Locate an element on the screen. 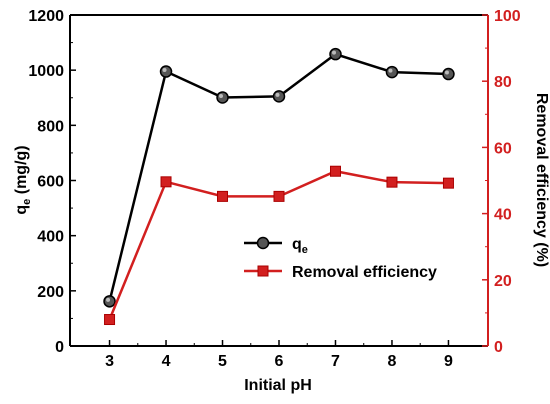 The width and height of the screenshot is (550, 404). legend: qe Removal efficiency is located at coordinates (340, 258).